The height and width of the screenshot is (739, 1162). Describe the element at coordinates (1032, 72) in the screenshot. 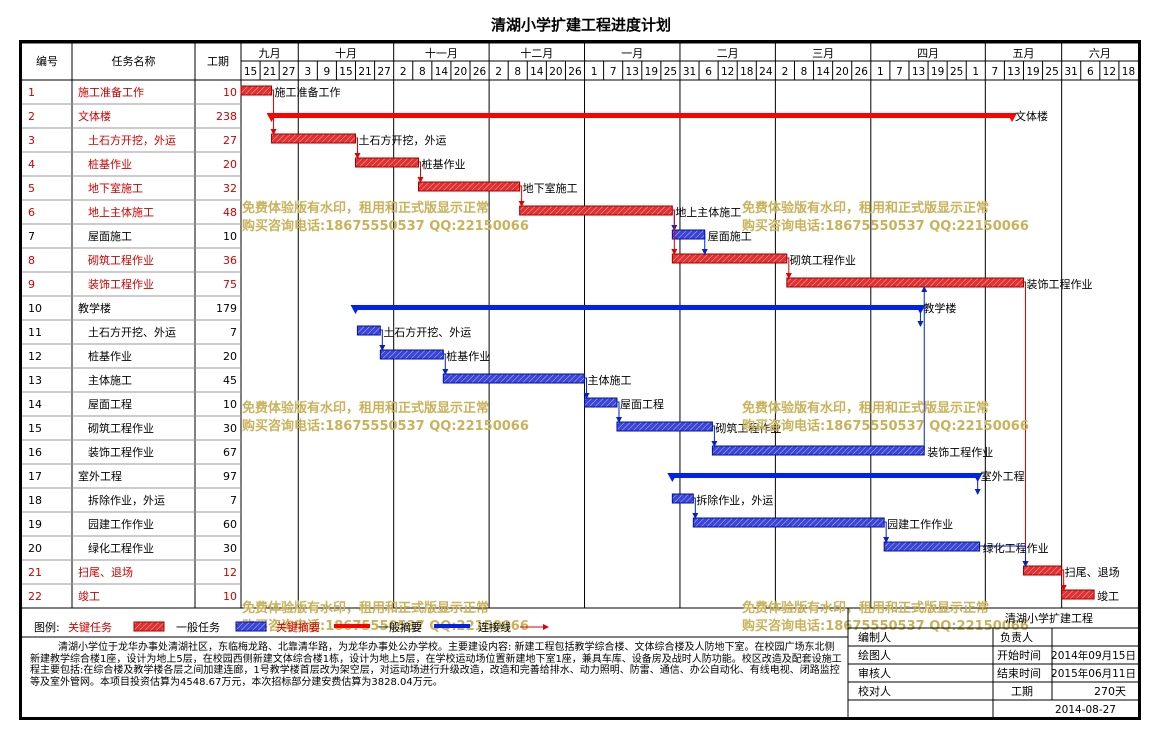

I see `day-label: 19` at that location.